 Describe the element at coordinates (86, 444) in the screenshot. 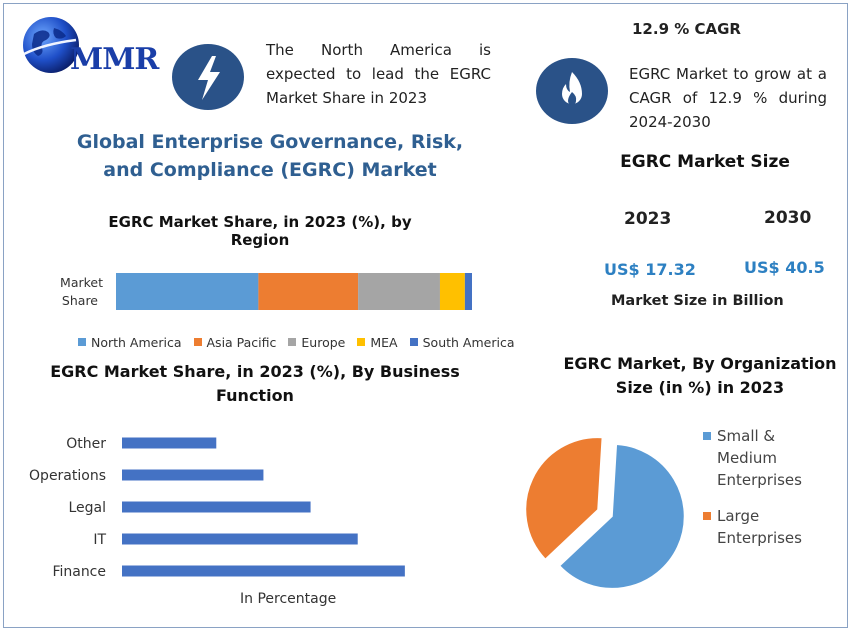

I see `function-tick-label: Other` at that location.